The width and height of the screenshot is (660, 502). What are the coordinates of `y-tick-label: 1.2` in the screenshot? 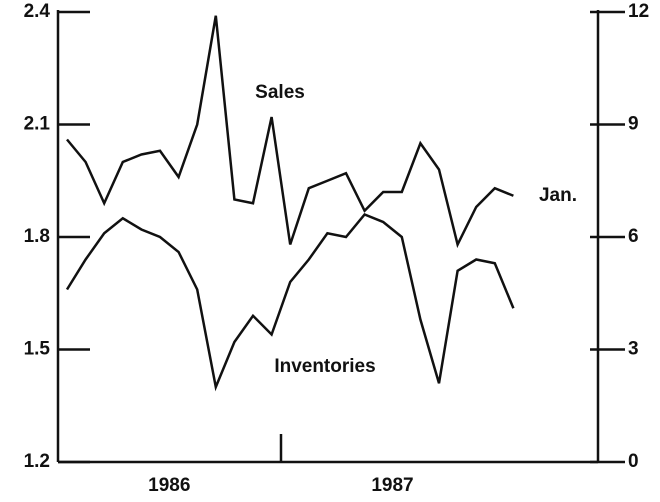 It's located at (37, 461).